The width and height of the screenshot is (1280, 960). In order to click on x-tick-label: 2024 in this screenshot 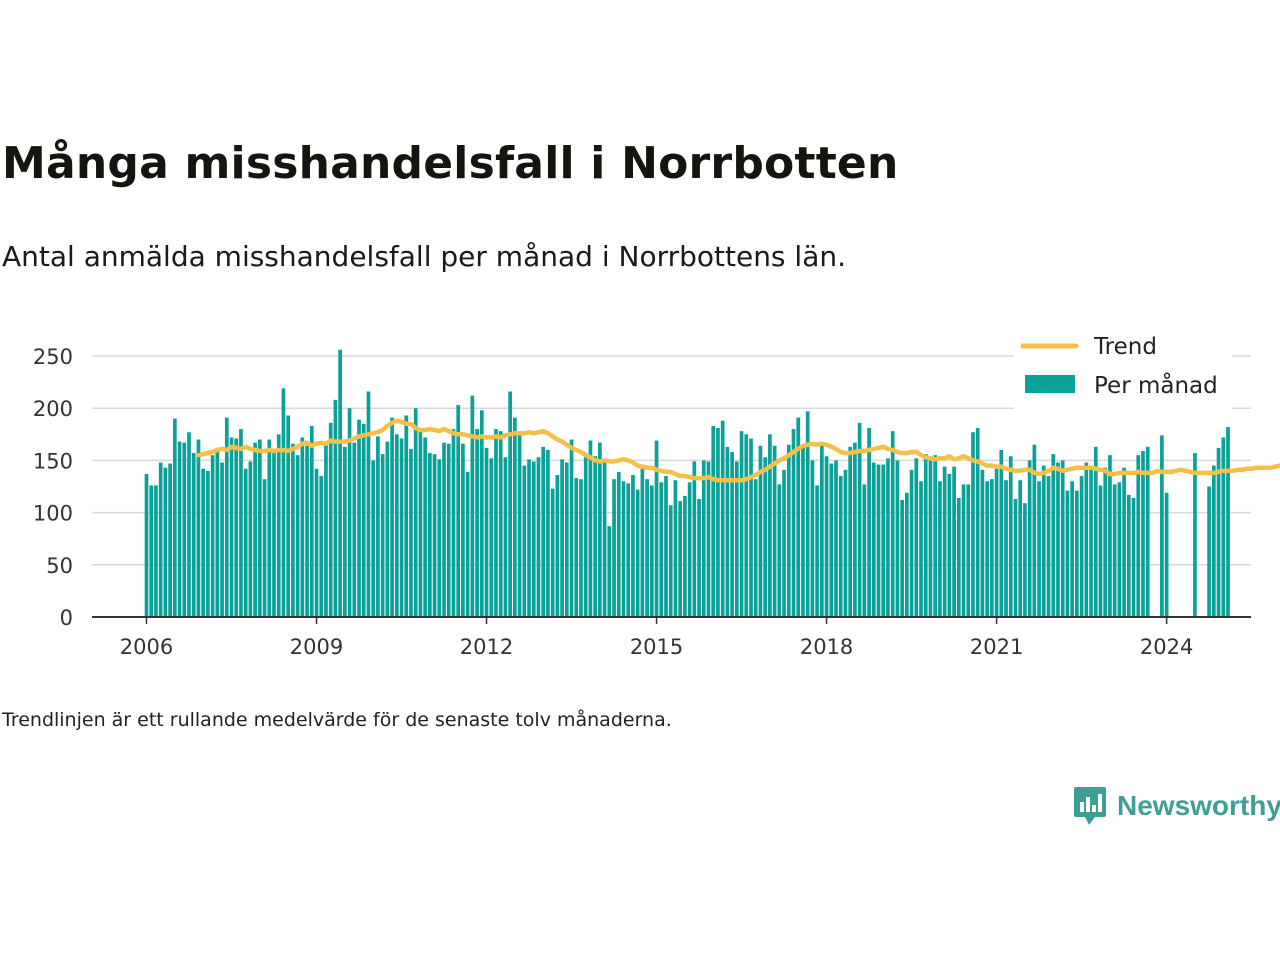, I will do `click(1166, 647)`.